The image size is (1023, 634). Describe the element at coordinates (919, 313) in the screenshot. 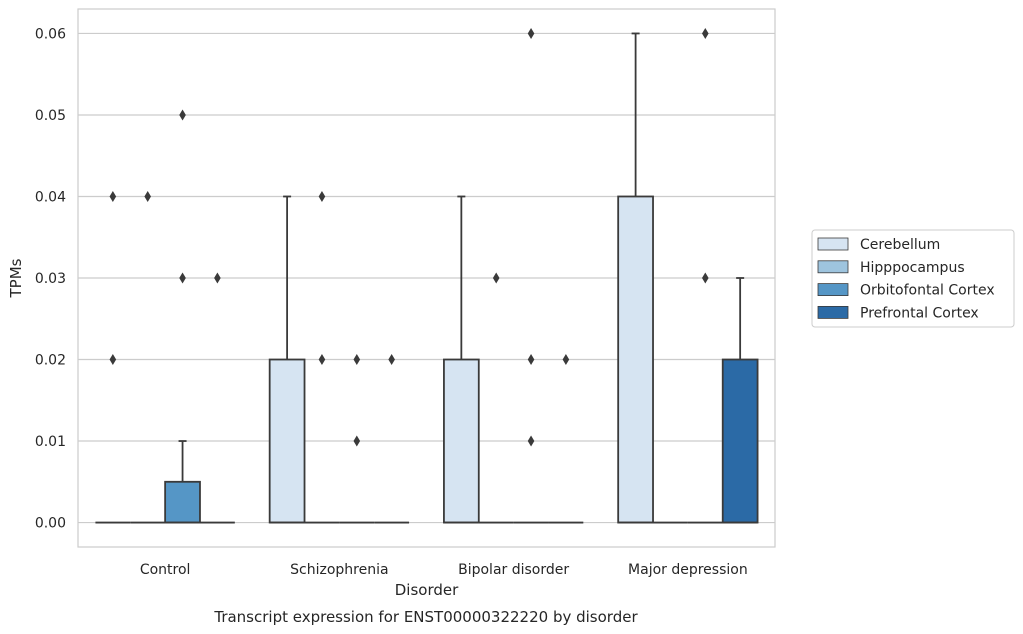

I see `legend-entry-label: Prefrontal Cortex` at that location.